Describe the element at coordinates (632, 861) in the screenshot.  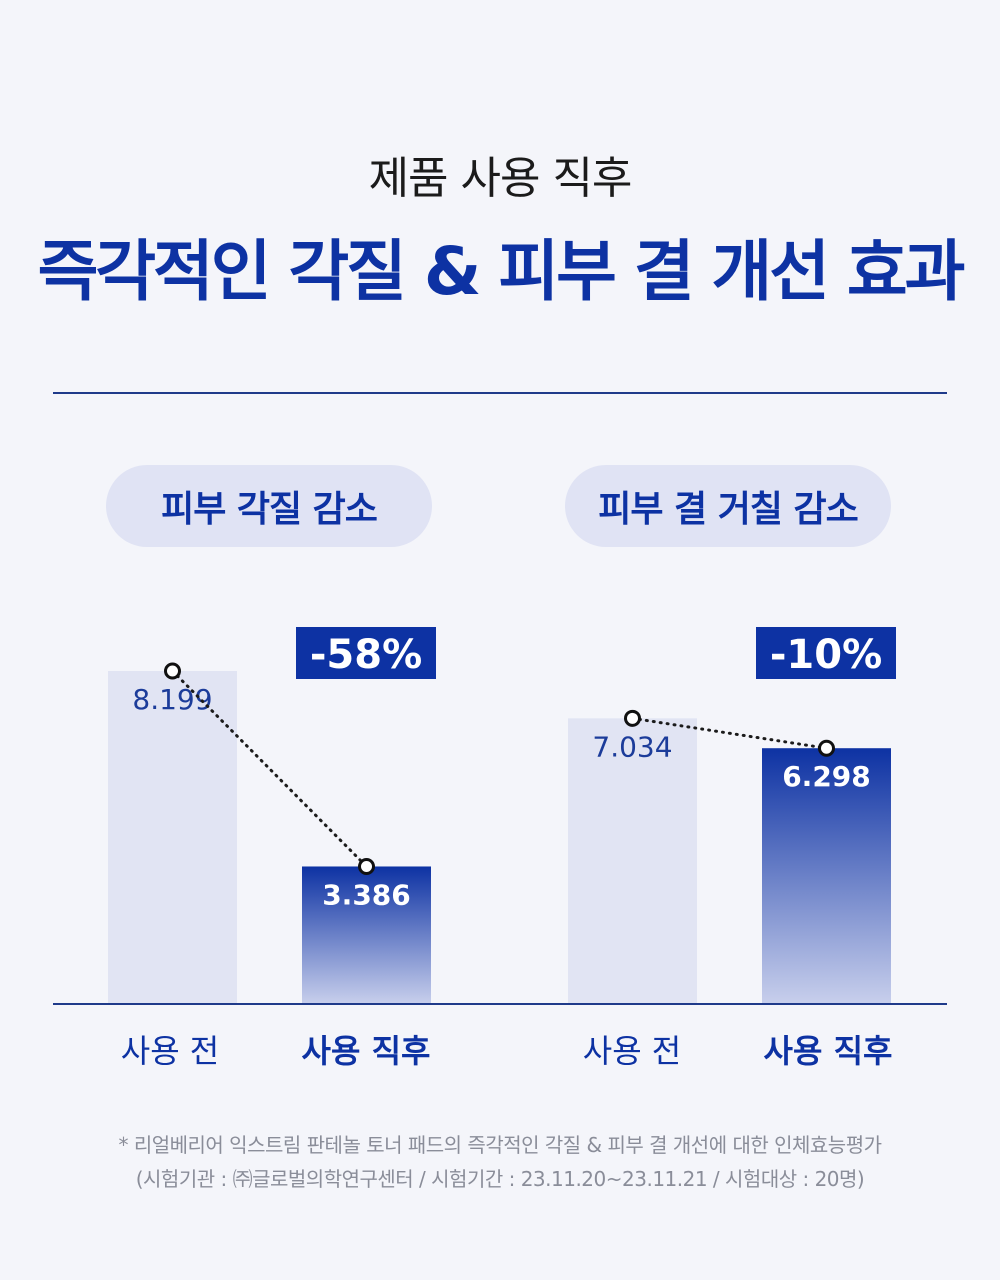
I see `chart-2-bar-before` at that location.